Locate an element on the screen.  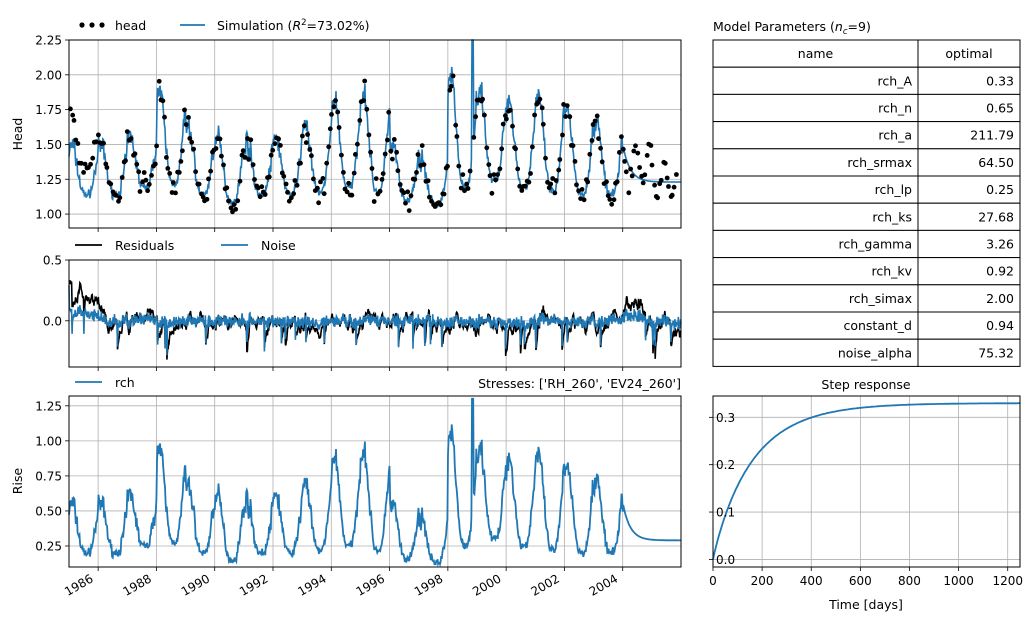
table-param-value: 75.32 is located at coordinates (996, 352).